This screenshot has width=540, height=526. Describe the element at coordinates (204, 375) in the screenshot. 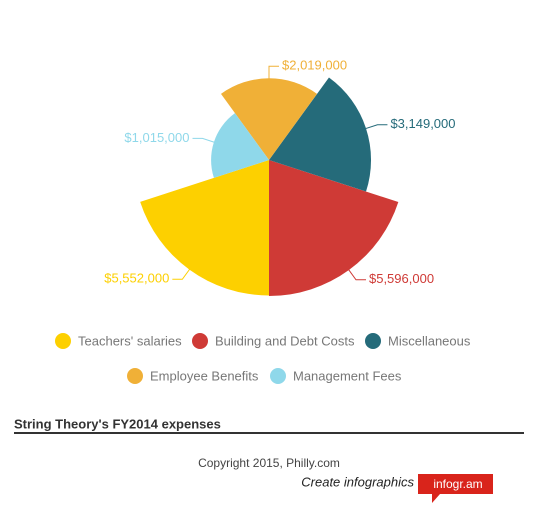

I see `legend-label: Employee Benefits` at that location.